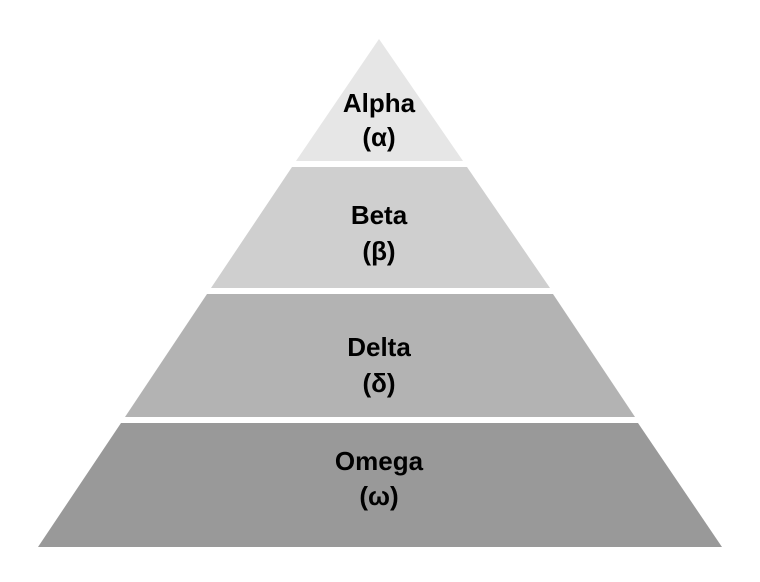  What do you see at coordinates (378, 251) in the screenshot?
I see `tier-beta-symbol: (β)` at bounding box center [378, 251].